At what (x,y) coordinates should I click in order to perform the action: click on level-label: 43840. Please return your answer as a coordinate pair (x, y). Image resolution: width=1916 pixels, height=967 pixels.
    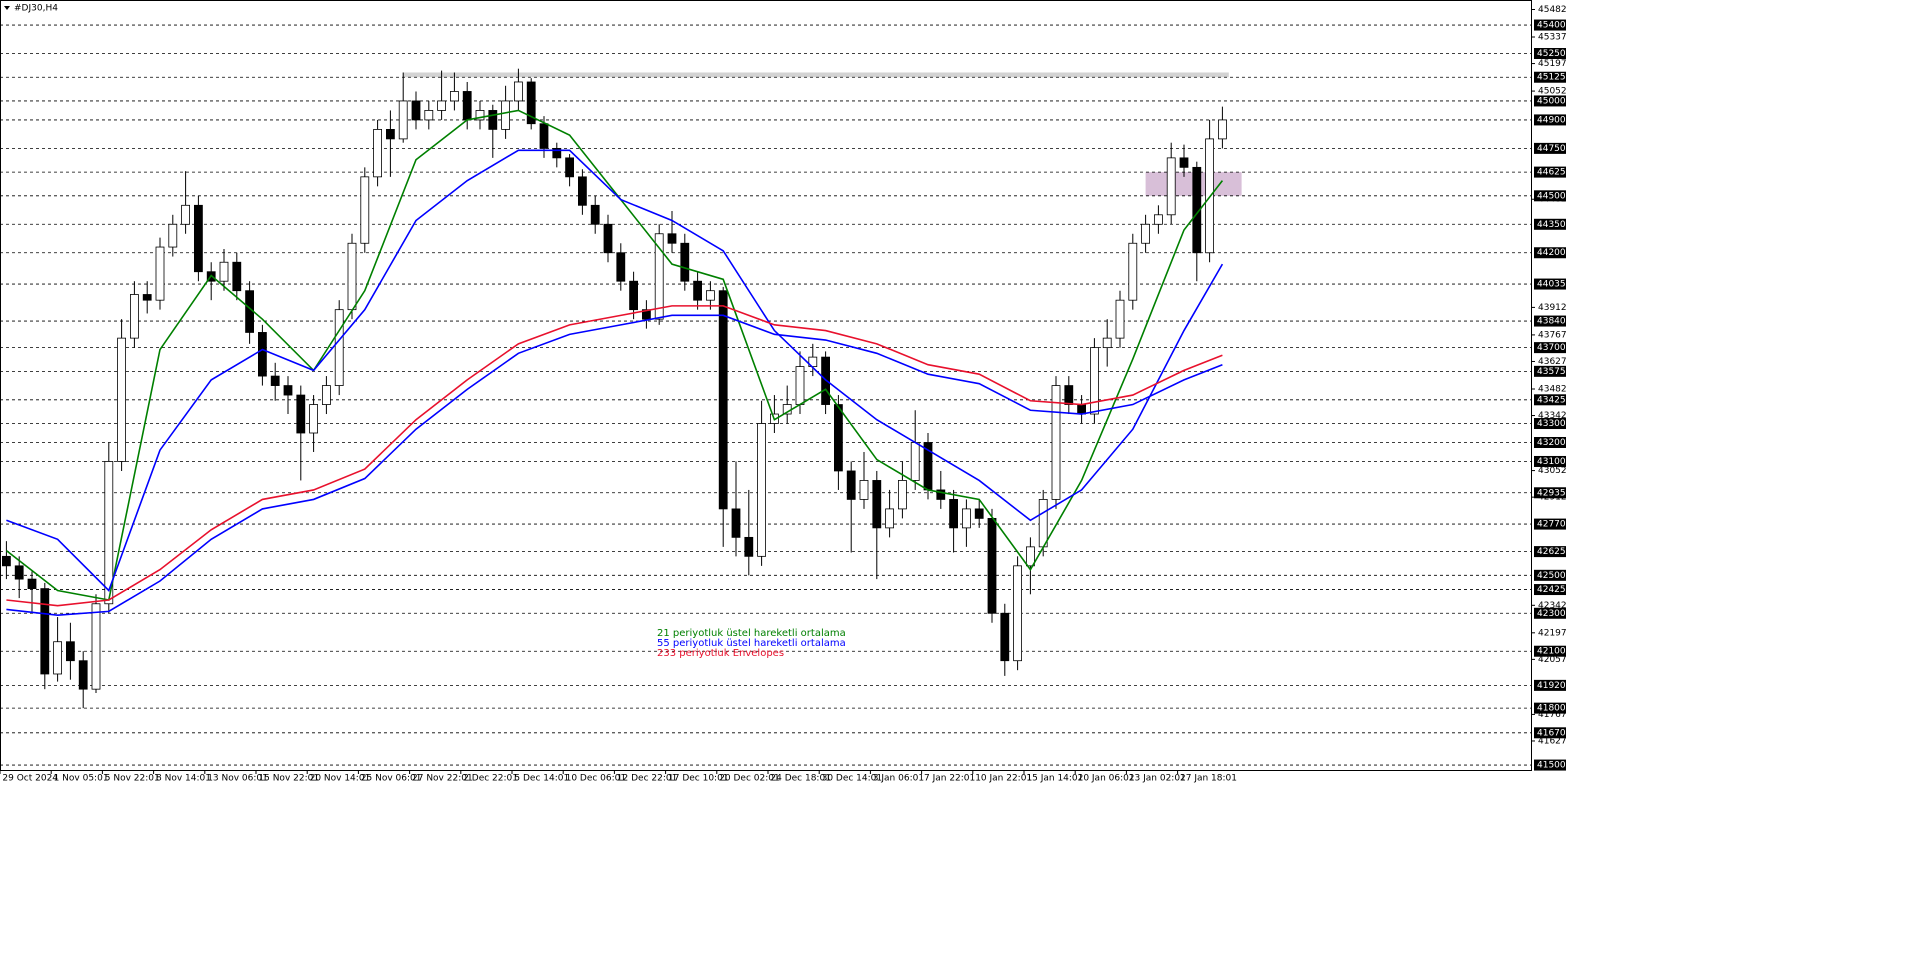
    Looking at the image, I should click on (1551, 322).